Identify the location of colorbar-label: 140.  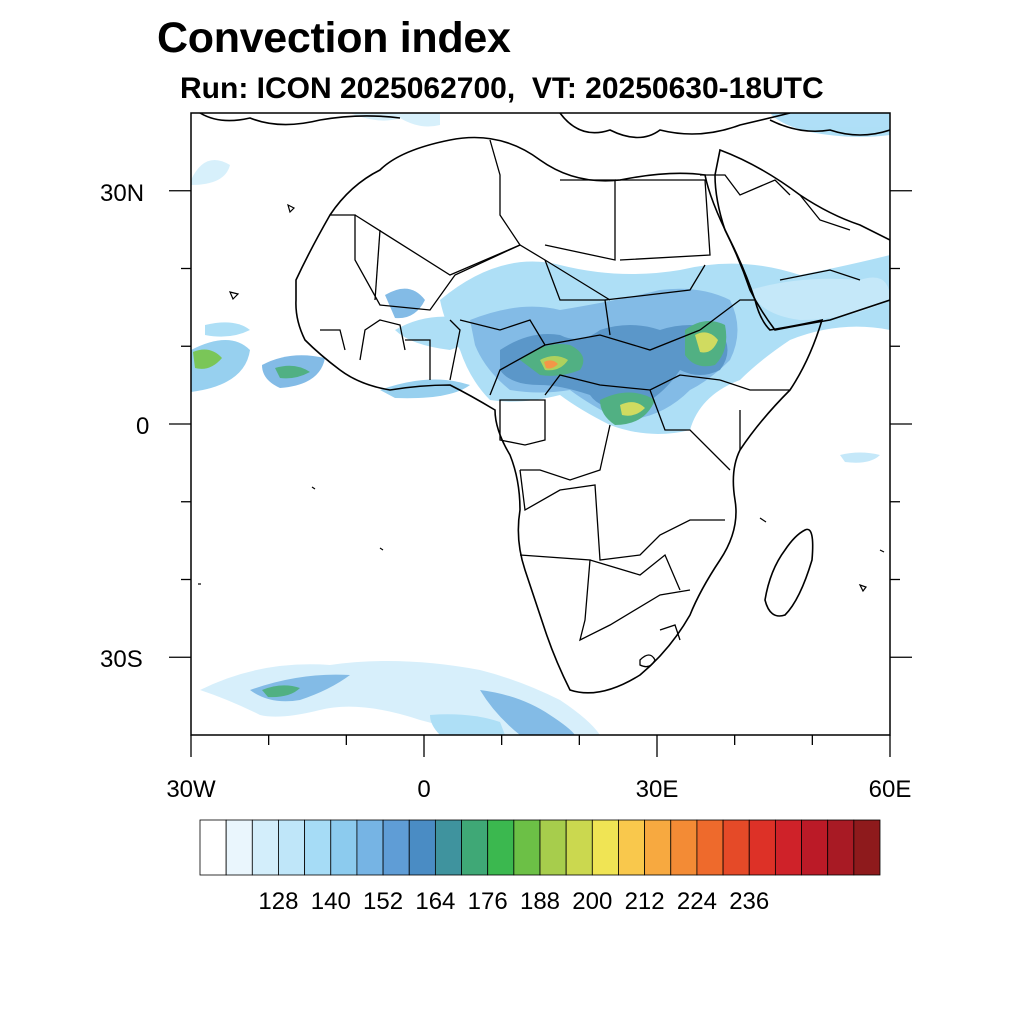
(330, 901).